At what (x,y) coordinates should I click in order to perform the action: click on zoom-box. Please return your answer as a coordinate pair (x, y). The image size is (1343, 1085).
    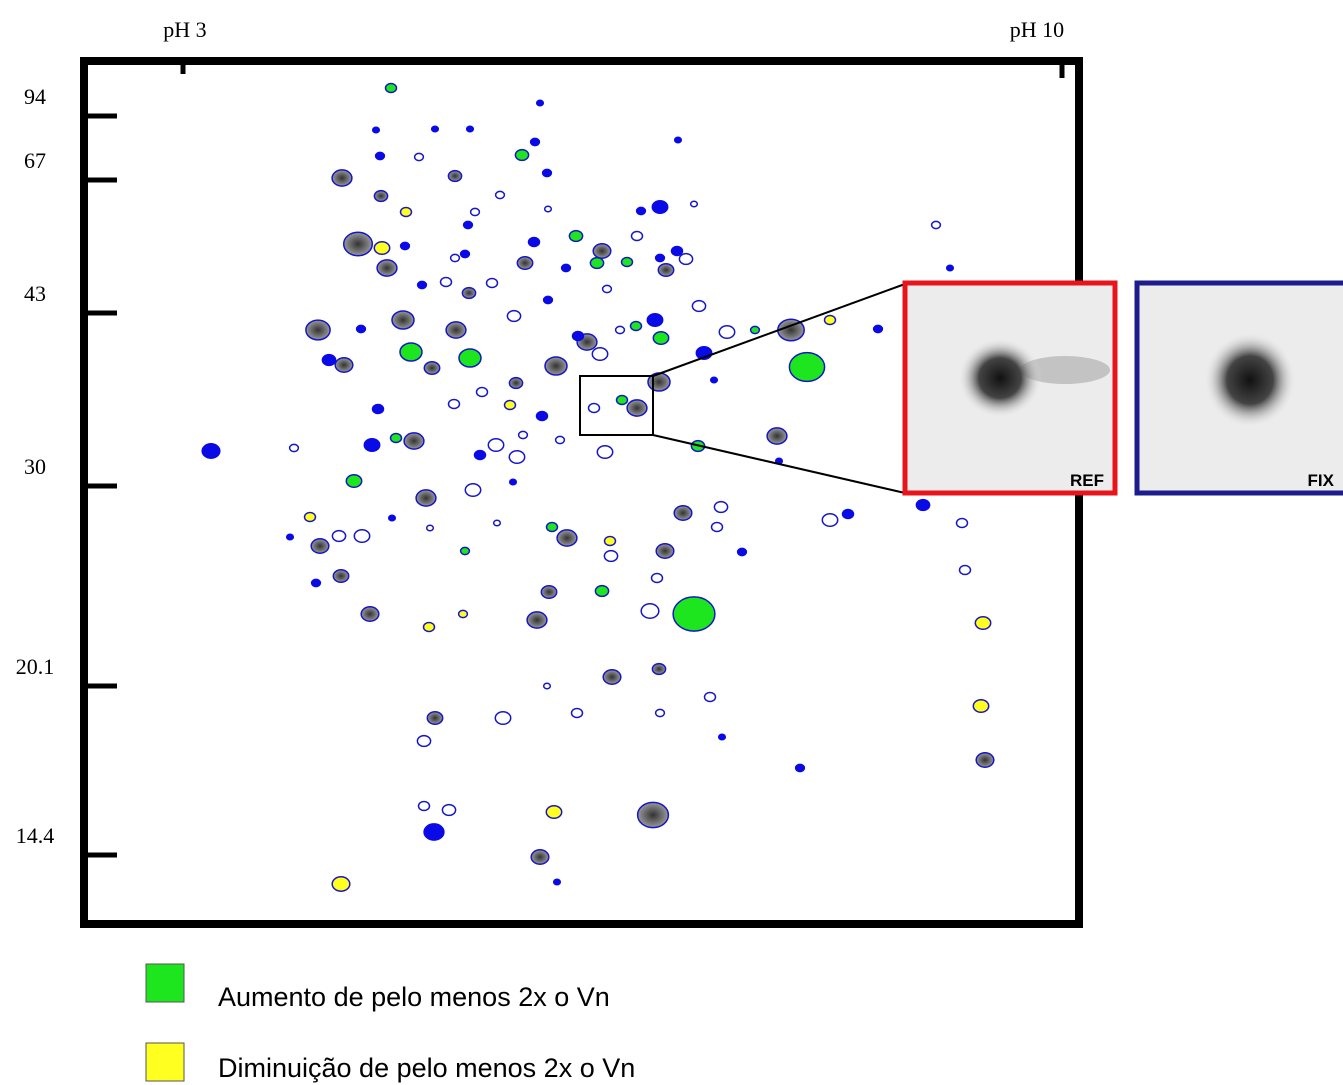
    Looking at the image, I should click on (616, 405).